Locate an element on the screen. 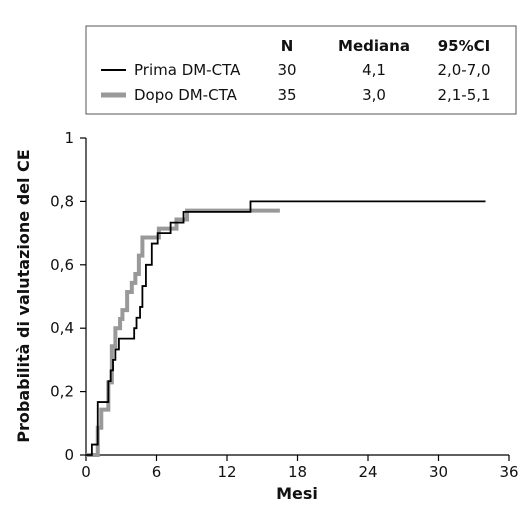 Image resolution: width=532 pixels, height=530 pixels. x-tick-label: 6 is located at coordinates (157, 472).